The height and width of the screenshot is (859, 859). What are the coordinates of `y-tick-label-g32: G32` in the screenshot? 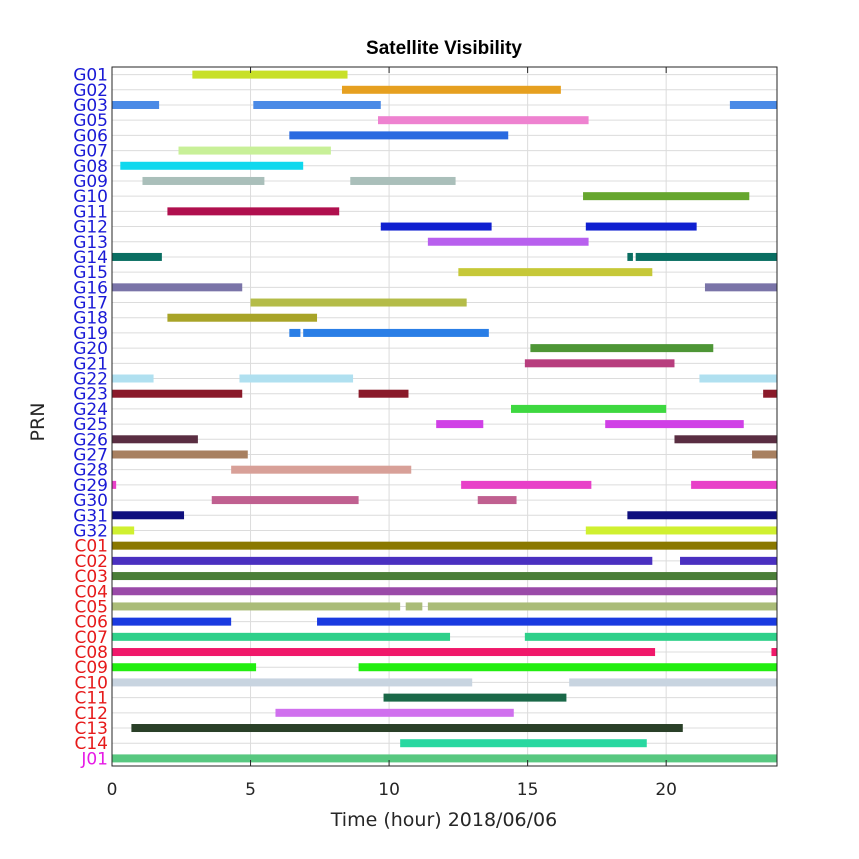 It's located at (90, 531).